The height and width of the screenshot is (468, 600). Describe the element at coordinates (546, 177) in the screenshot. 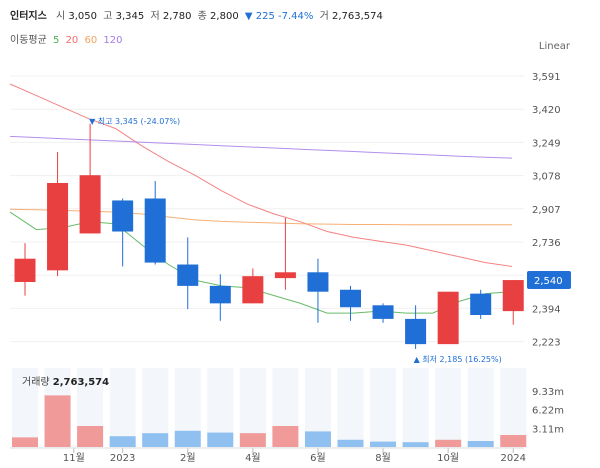

I see `price-tick-label: 3,078` at that location.